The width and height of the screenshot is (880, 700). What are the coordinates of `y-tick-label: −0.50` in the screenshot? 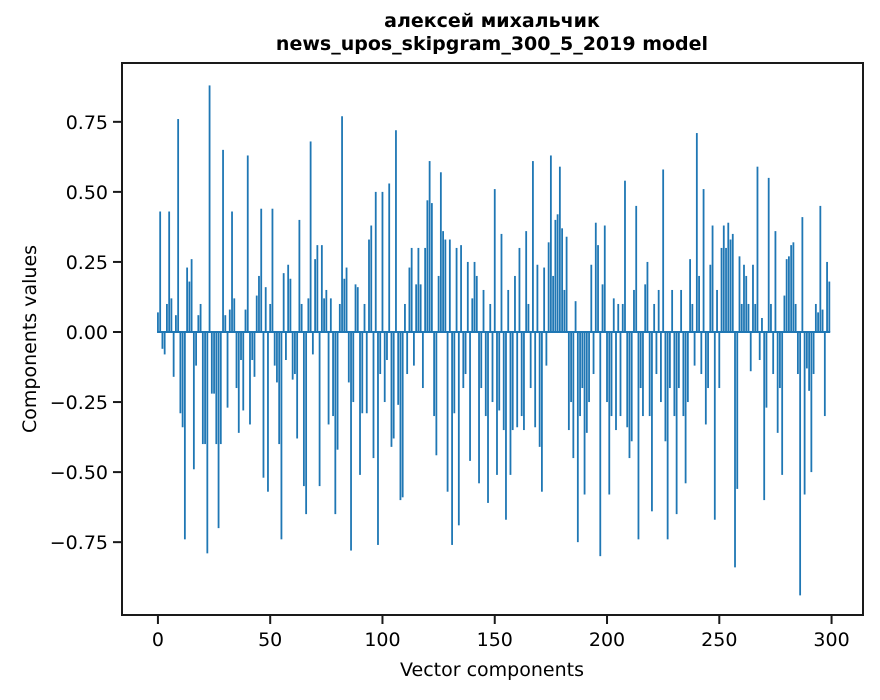 It's located at (79, 473).